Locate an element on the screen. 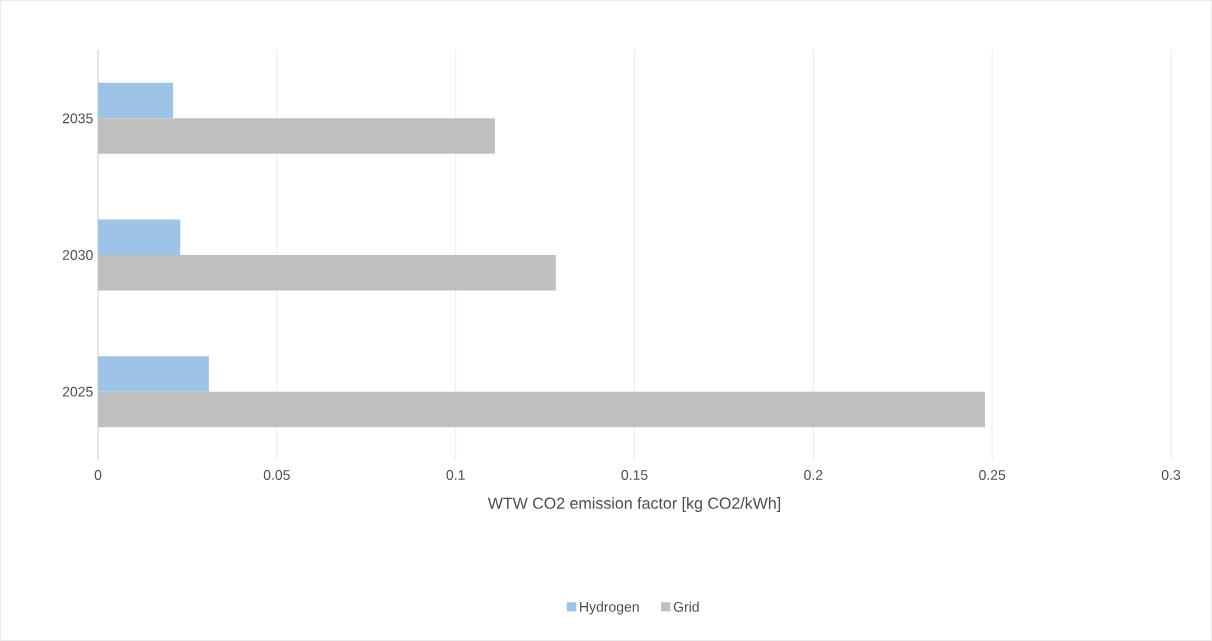 The image size is (1212, 641). legend-label: Hydrogen is located at coordinates (609, 608).